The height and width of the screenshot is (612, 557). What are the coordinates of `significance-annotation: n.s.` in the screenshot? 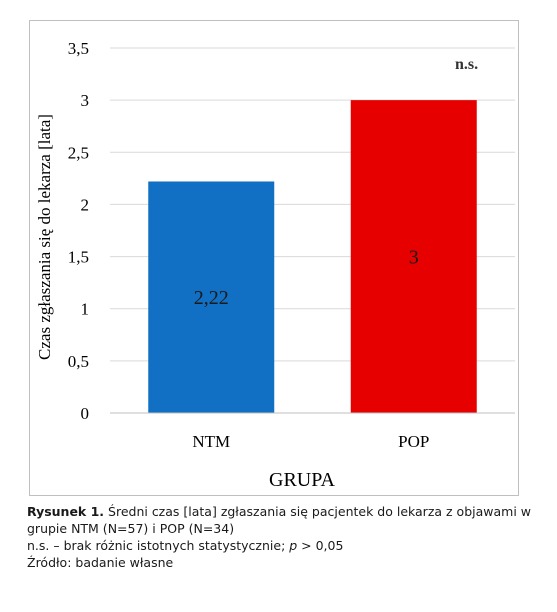 It's located at (466, 64).